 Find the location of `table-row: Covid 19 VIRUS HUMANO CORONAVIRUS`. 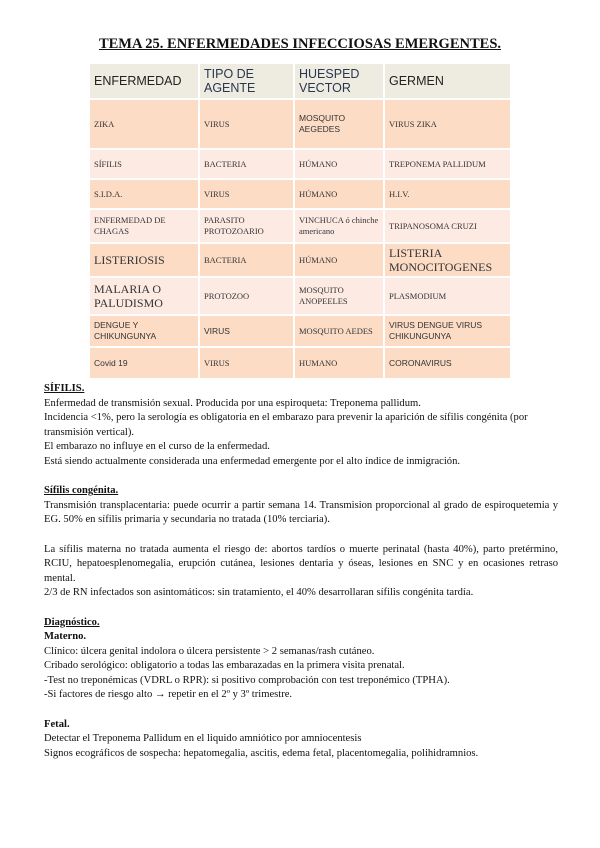

table-row: Covid 19 VIRUS HUMANO CORONAVIRUS is located at coordinates (300, 363).